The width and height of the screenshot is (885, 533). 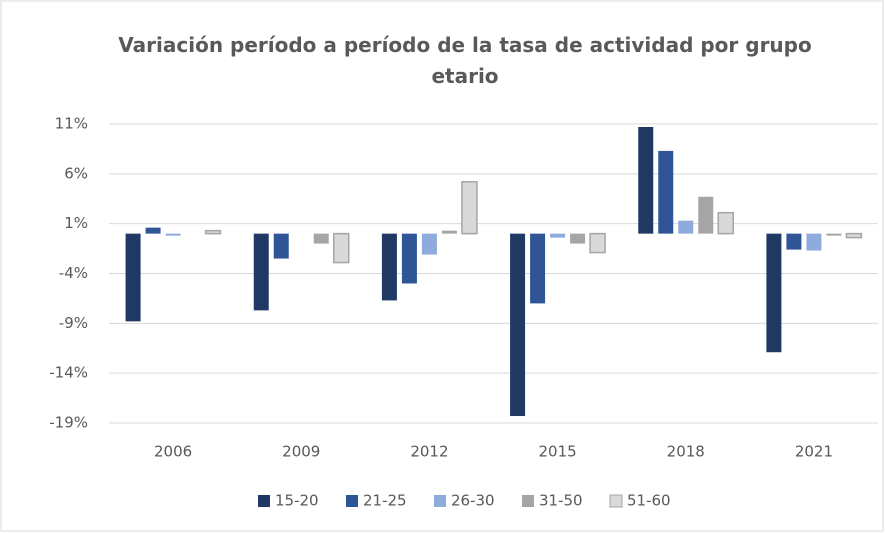 What do you see at coordinates (686, 452) in the screenshot?
I see `x-tick-label: 2018` at bounding box center [686, 452].